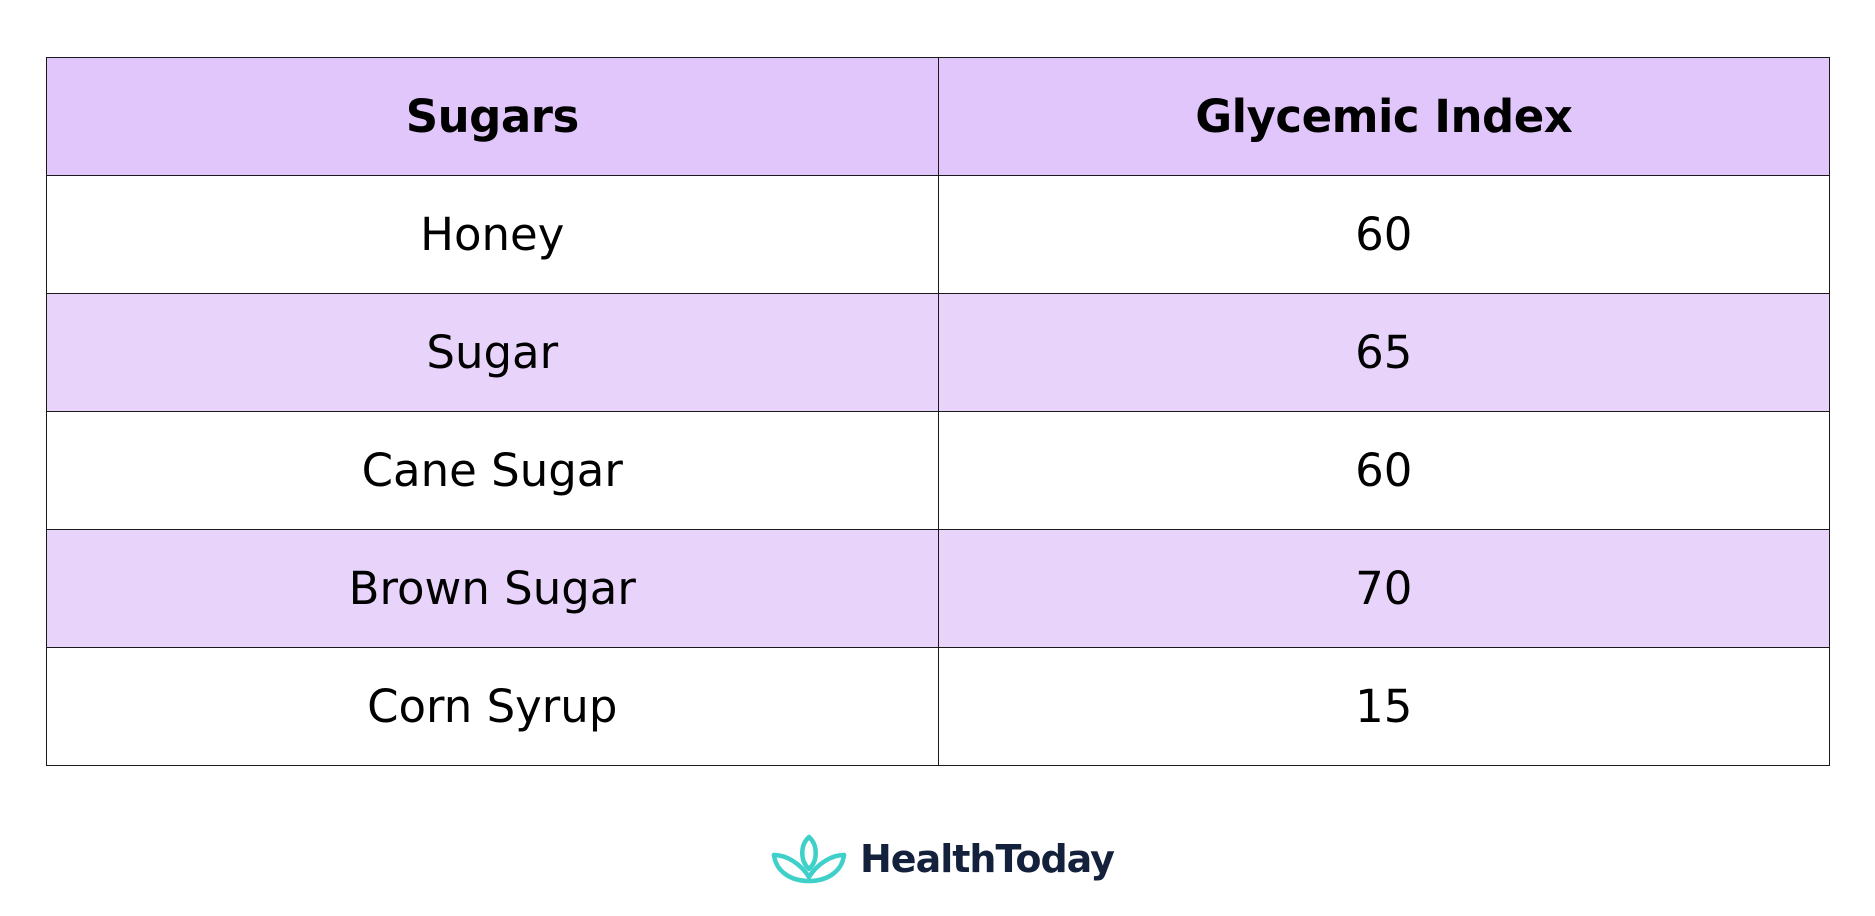 Image resolution: width=1875 pixels, height=916 pixels. I want to click on glycemic-index-cell: 65, so click(1383, 352).